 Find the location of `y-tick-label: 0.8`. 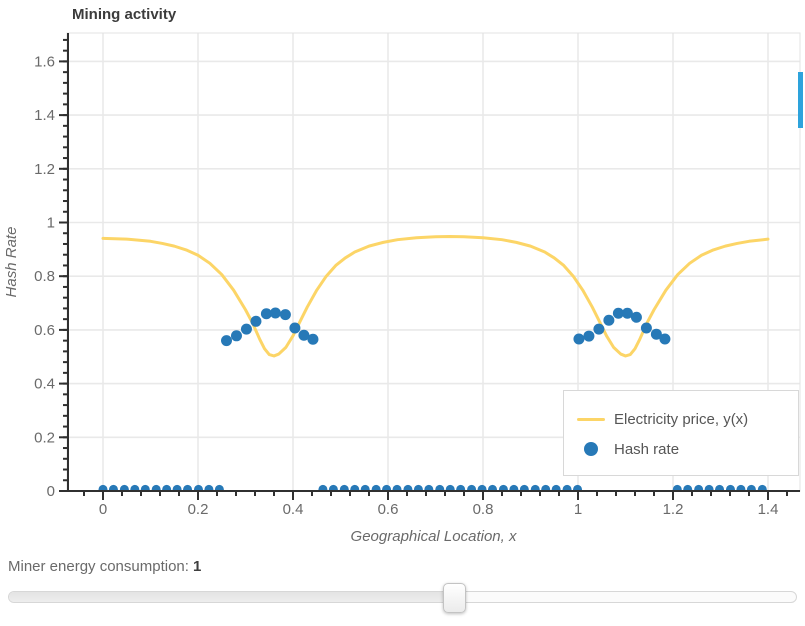

y-tick-label: 0.8 is located at coordinates (44, 276).